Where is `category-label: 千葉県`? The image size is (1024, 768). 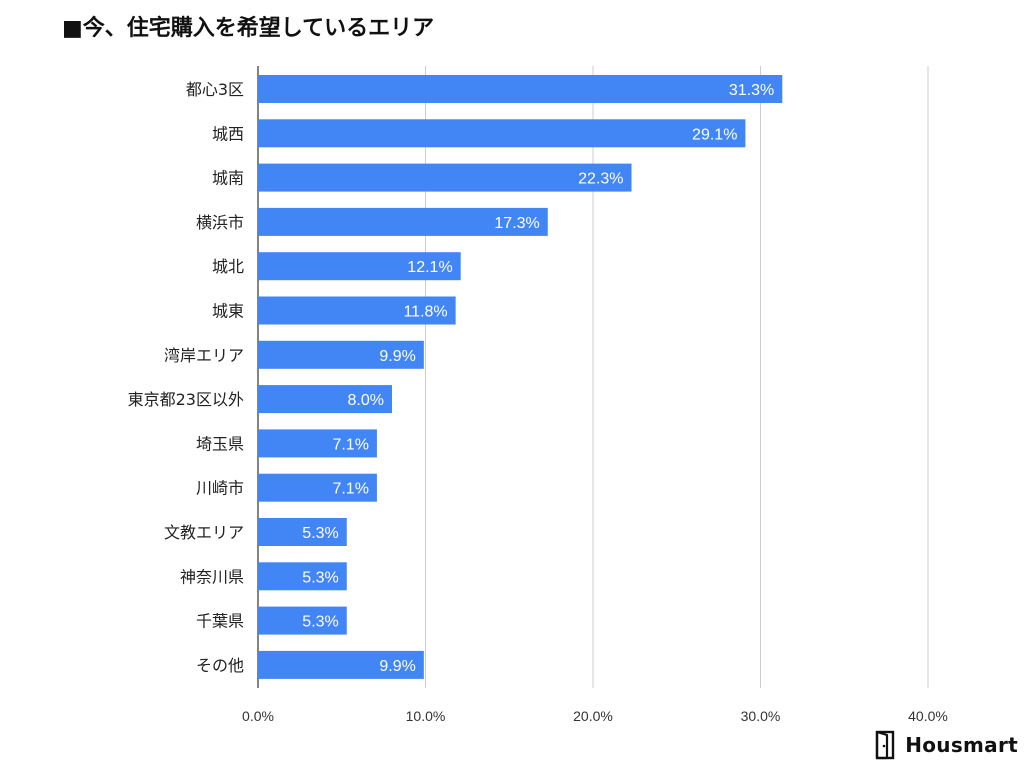 category-label: 千葉県 is located at coordinates (220, 621).